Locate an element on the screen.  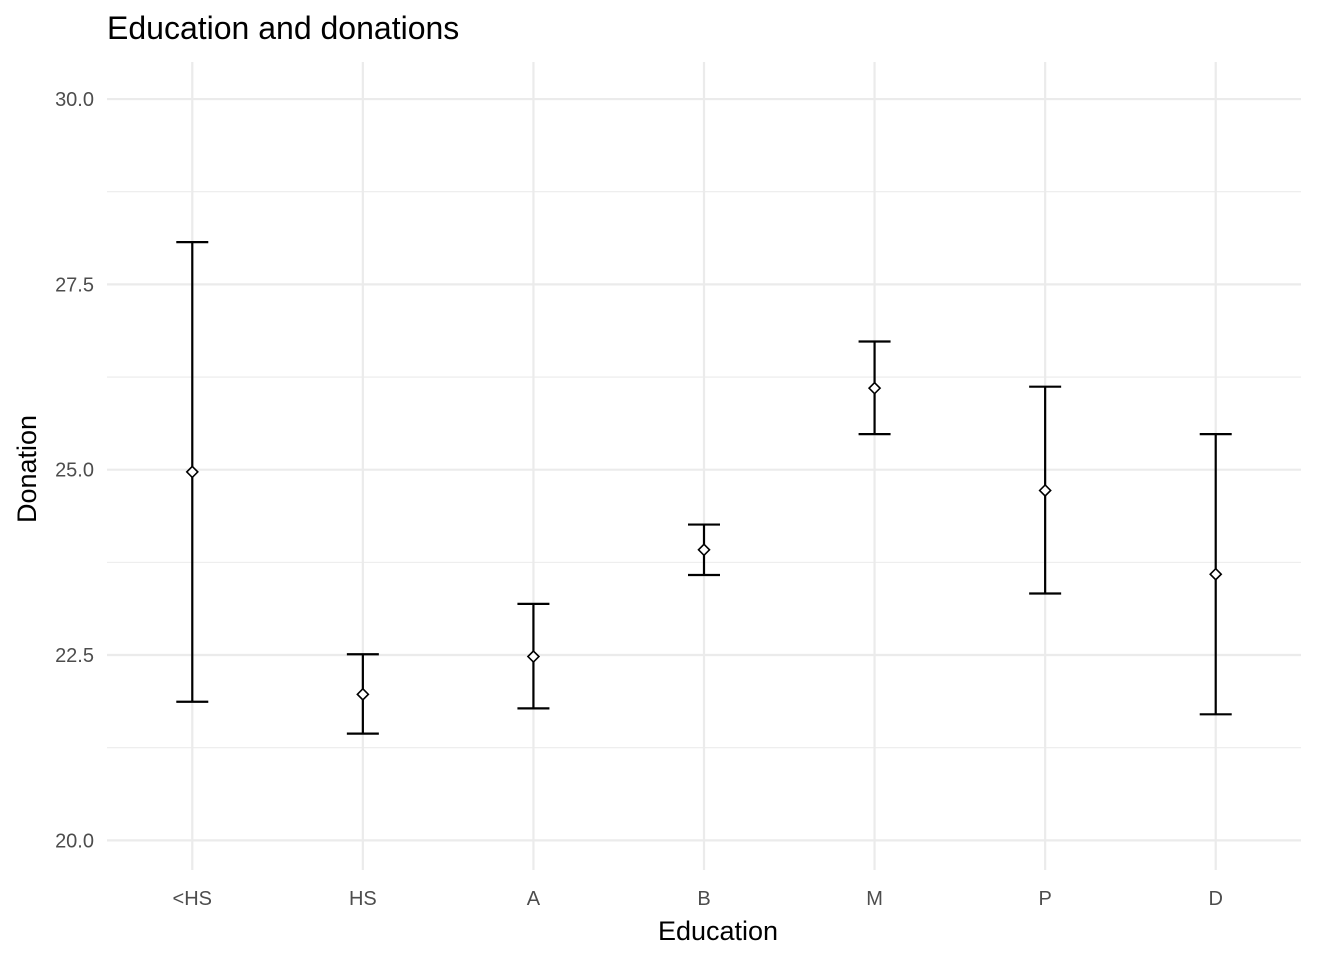
y-tick-label: 30.0 is located at coordinates (74, 100).